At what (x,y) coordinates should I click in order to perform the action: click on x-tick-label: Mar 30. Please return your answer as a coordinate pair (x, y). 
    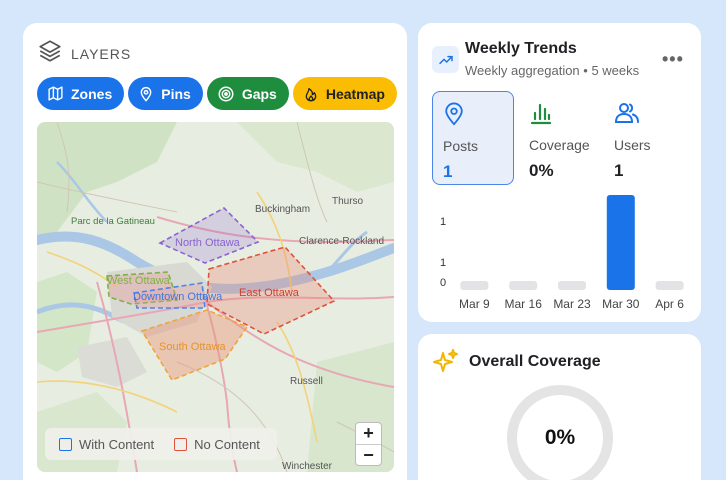
    Looking at the image, I should click on (621, 304).